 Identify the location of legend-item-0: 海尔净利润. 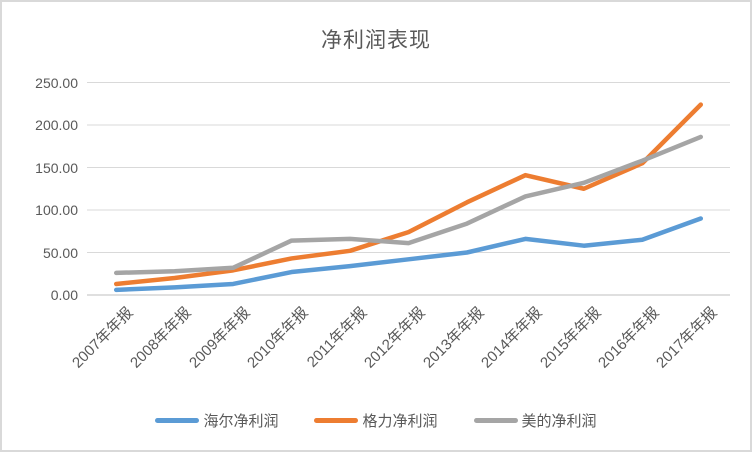
(216, 420).